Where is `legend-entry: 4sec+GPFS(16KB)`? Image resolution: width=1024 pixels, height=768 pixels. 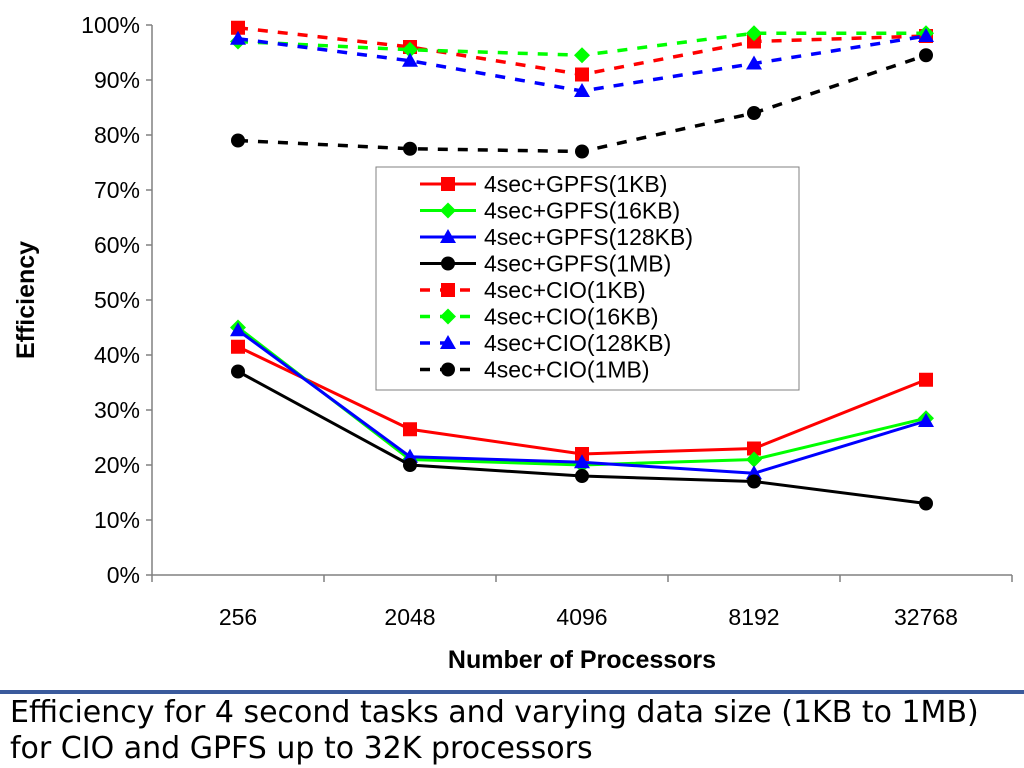
legend-entry: 4sec+GPFS(16KB) is located at coordinates (550, 211).